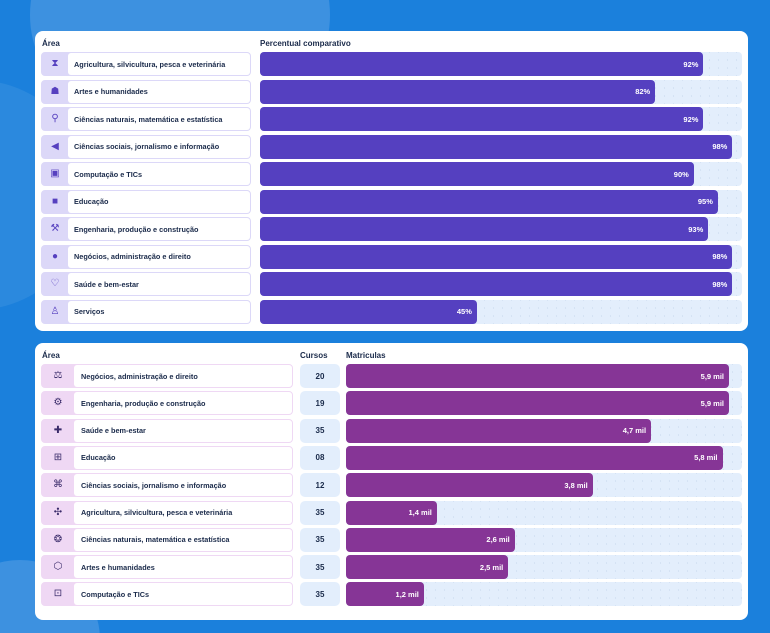 This screenshot has width=770, height=633. What do you see at coordinates (484, 229) in the screenshot?
I see `bar: 93%` at bounding box center [484, 229].